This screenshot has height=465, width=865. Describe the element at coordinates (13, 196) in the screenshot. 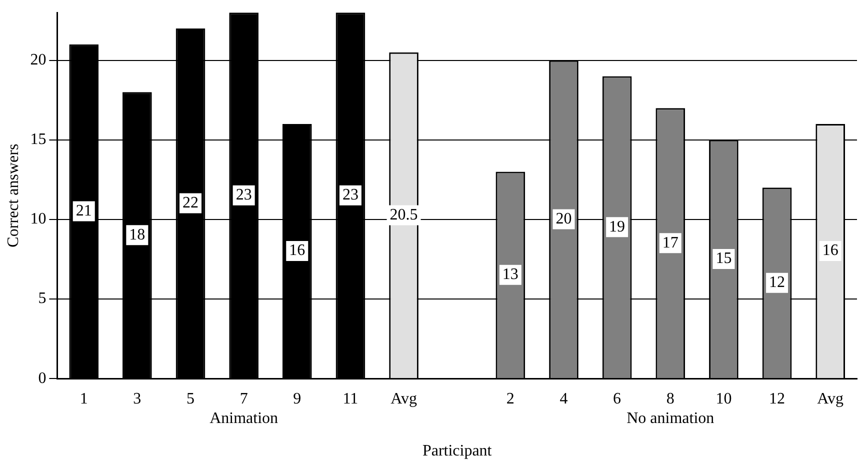

I see `y-axis-title: Correct answers` at that location.